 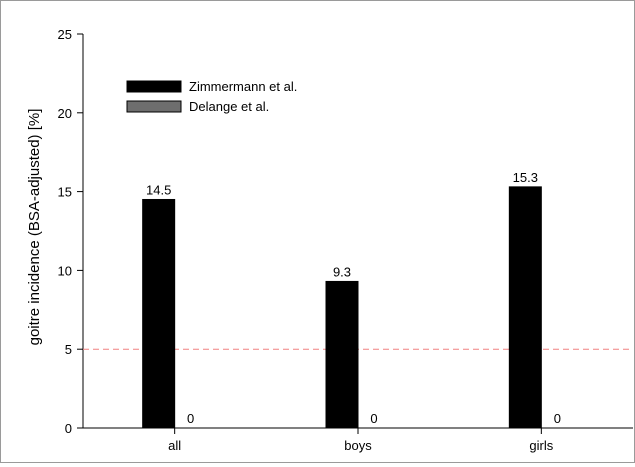 What do you see at coordinates (229, 106) in the screenshot?
I see `legend-label: Delange et al.` at bounding box center [229, 106].